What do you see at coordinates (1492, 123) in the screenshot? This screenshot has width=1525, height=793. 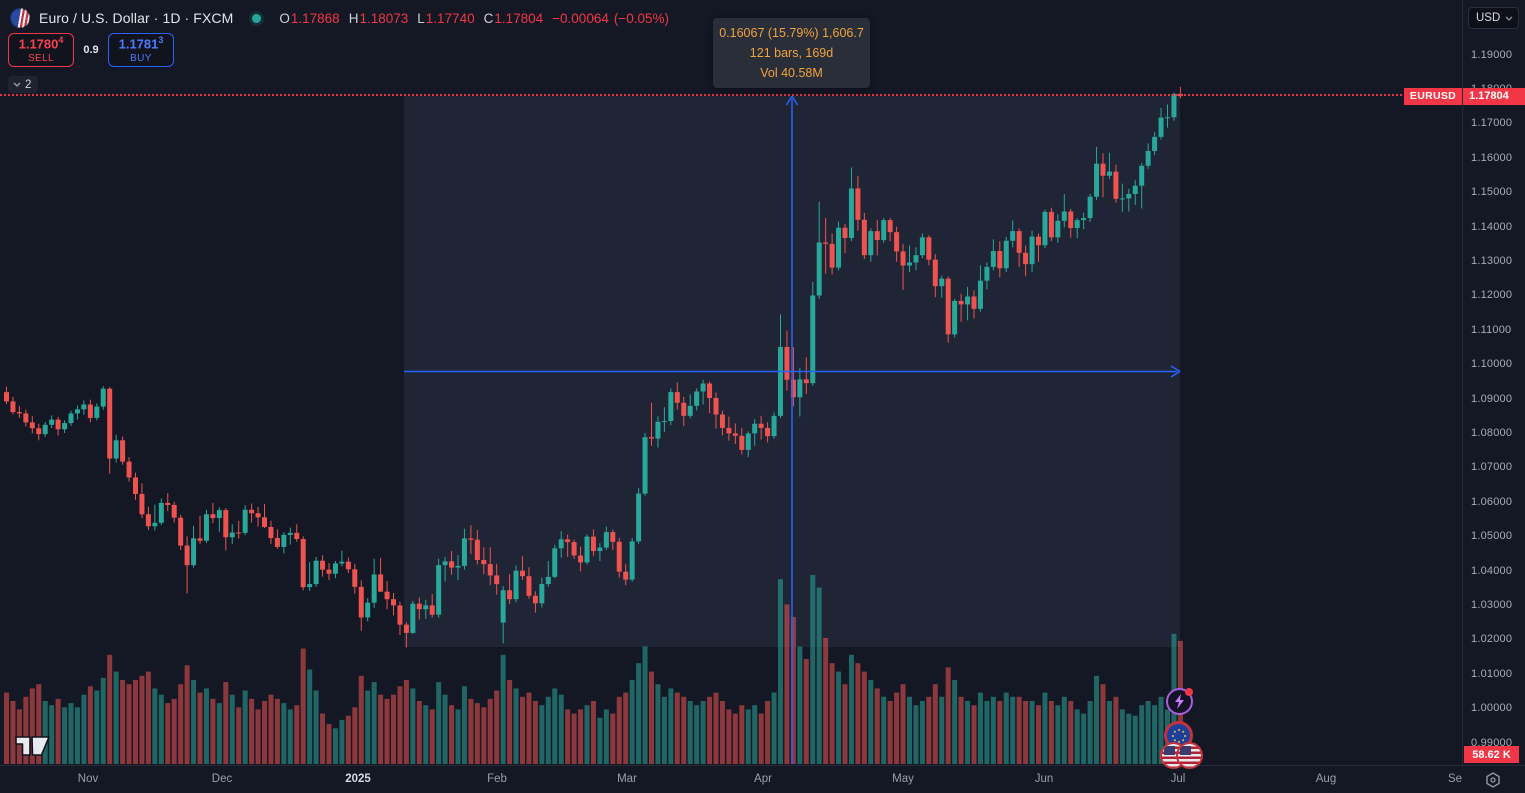 I see `price-tick-label: 1.17000` at bounding box center [1492, 123].